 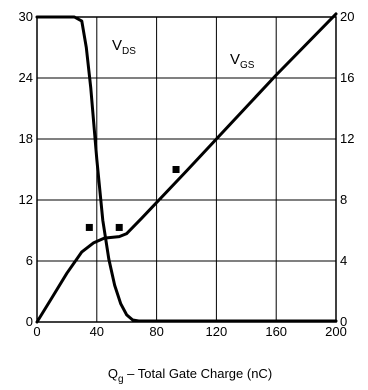 What do you see at coordinates (242, 61) in the screenshot?
I see `series-label-vgs: VGS` at bounding box center [242, 61].